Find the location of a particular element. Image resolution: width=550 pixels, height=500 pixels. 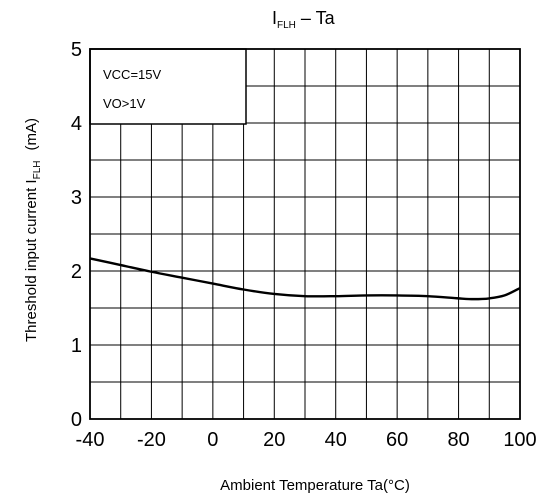

condition-vcc: VCC=15V is located at coordinates (132, 74).